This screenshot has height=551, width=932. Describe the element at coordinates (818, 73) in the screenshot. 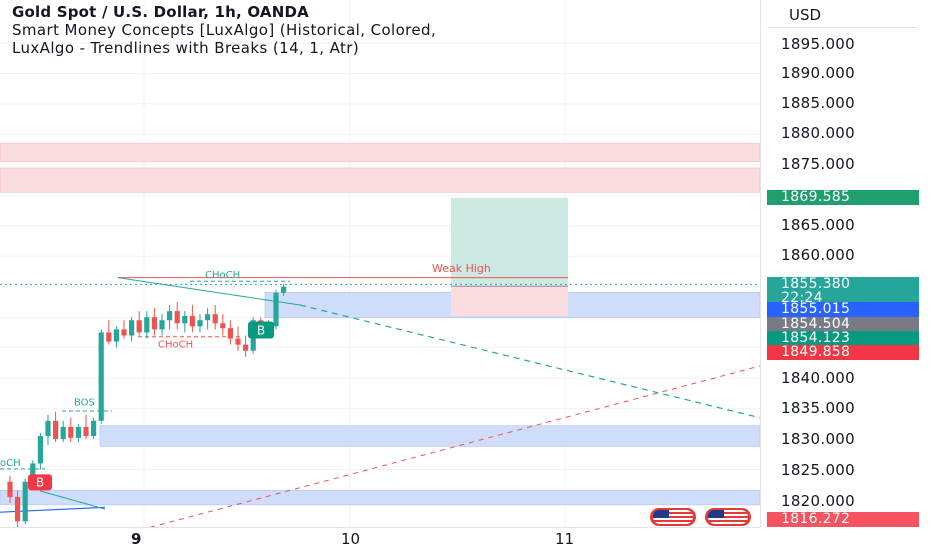

I see `price-tick: 1890.000` at that location.